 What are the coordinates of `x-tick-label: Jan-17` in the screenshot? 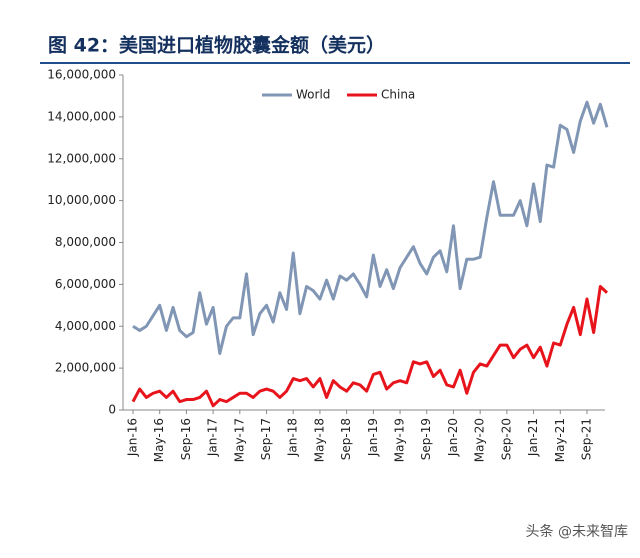 It's located at (213, 437).